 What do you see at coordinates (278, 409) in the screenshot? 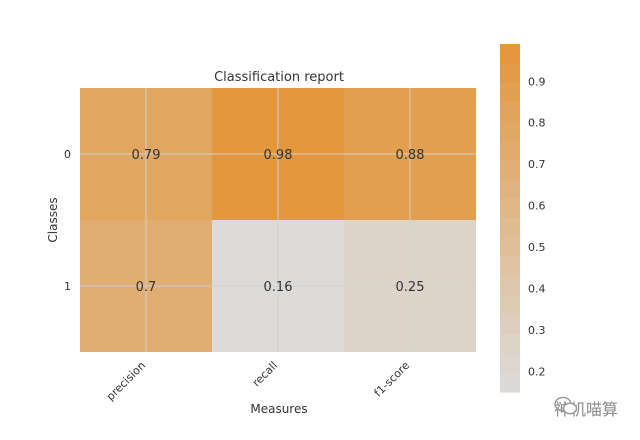
I see `x-axis-label: Measures` at bounding box center [278, 409].